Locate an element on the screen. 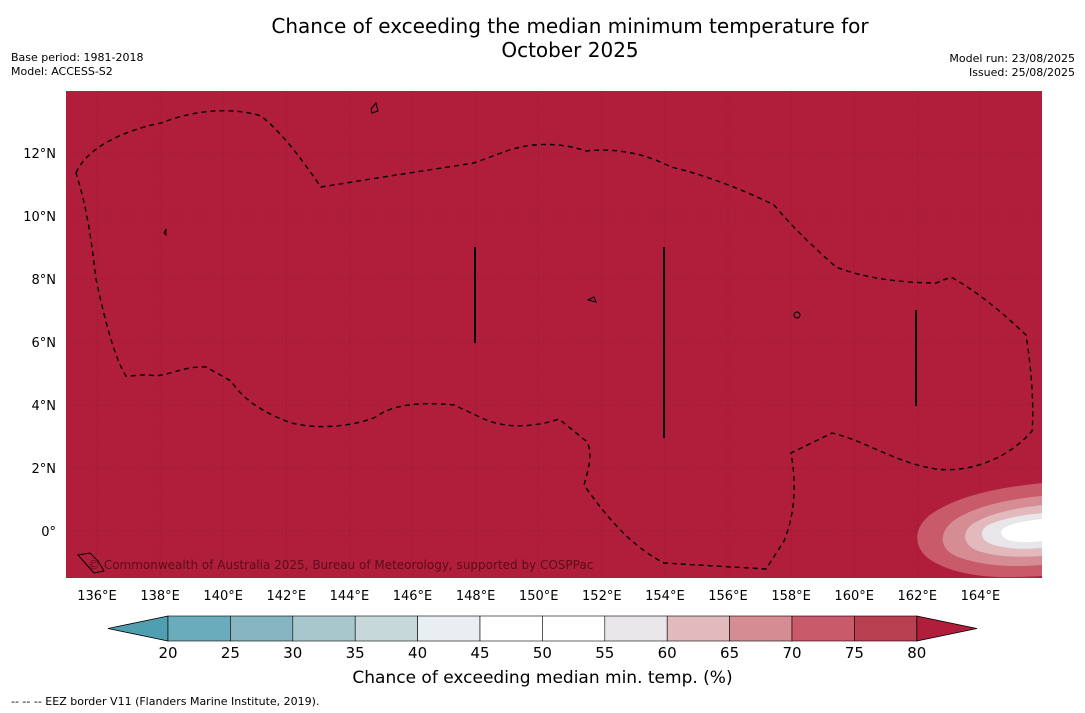  lon-tick-label: 162°E is located at coordinates (918, 596).